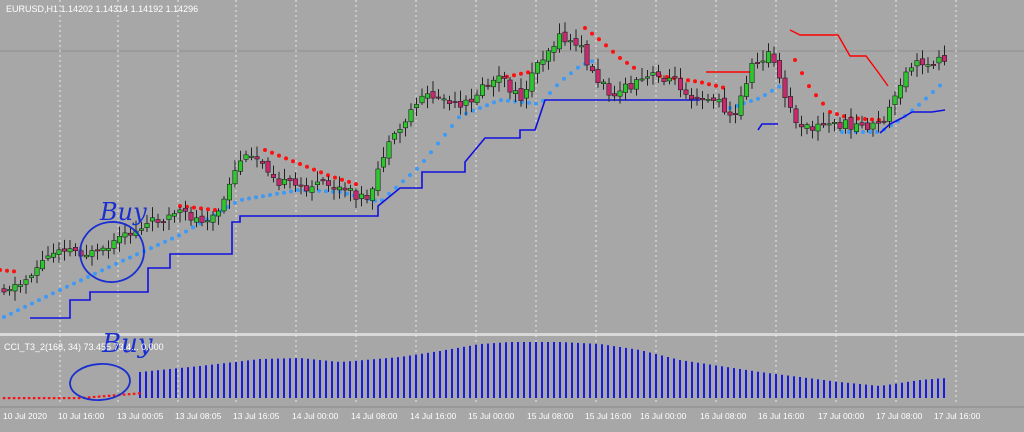 Image resolution: width=1024 pixels, height=432 pixels. I want to click on time-axis-tick: 10 Jul 2020, so click(25, 416).